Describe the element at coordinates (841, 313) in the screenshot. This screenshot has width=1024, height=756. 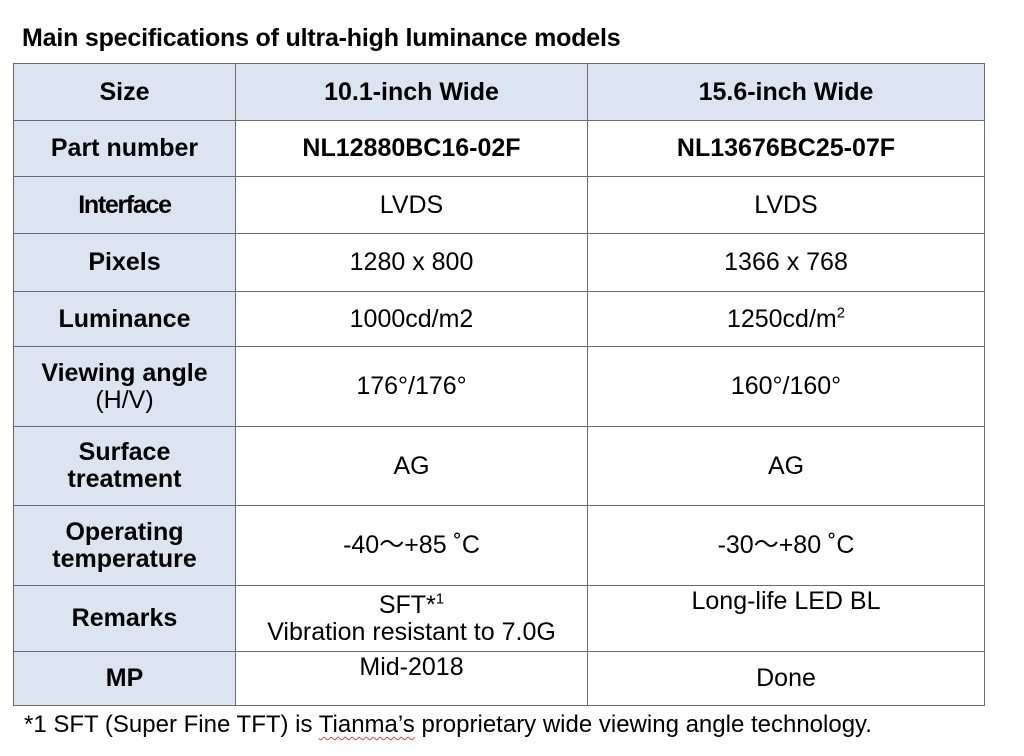
I see `luminance-superscript: 2` at that location.